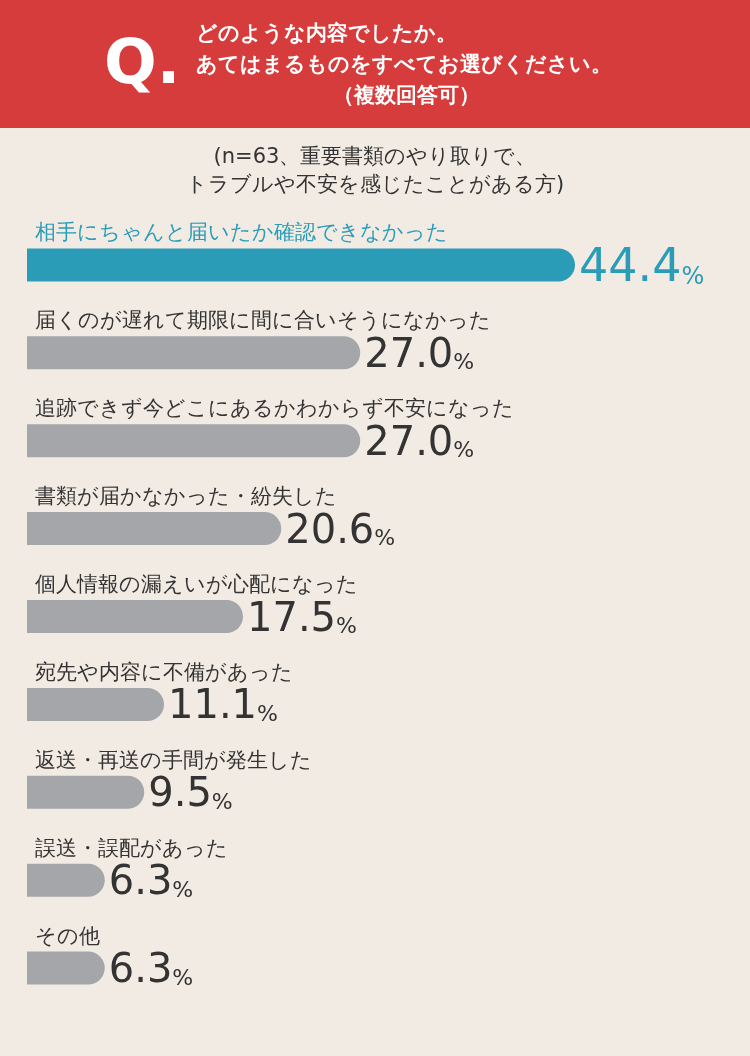 This screenshot has width=750, height=1056. Describe the element at coordinates (274, 408) in the screenshot. I see `y-tick-label: 追跡できず今どこにあるかわからず不安になった` at that location.